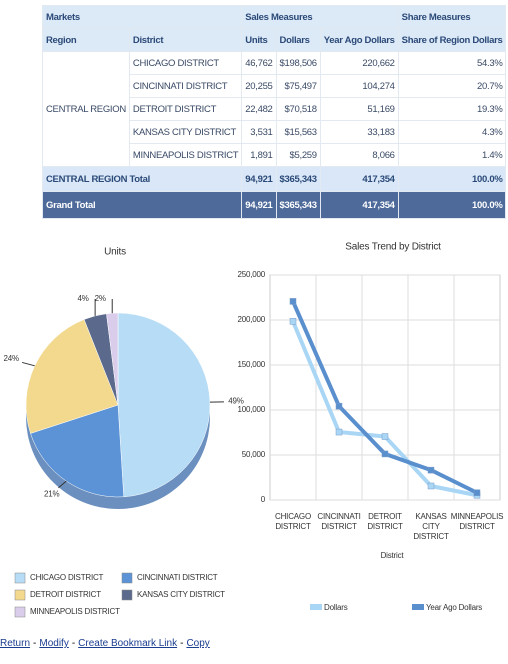  Describe the element at coordinates (320, 17) in the screenshot. I see `header-group: Sales Measures` at that location.